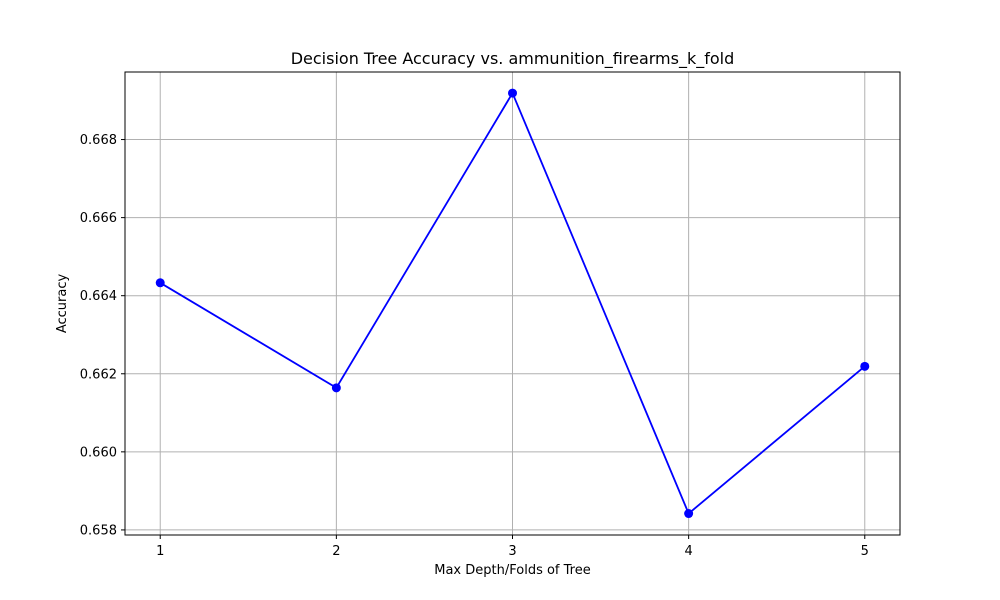 This screenshot has width=1000, height=600. What do you see at coordinates (865, 551) in the screenshot?
I see `x-tick-label: 5` at bounding box center [865, 551].